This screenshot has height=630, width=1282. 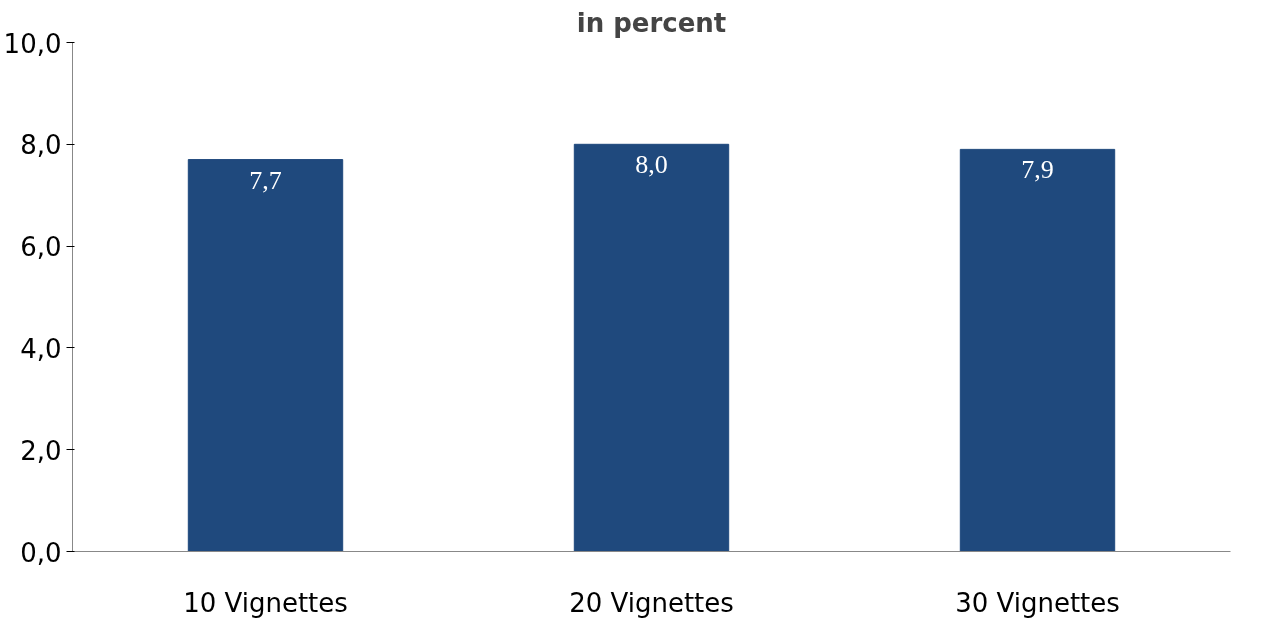 What do you see at coordinates (265, 180) in the screenshot?
I see `data-label: 7,7` at bounding box center [265, 180].